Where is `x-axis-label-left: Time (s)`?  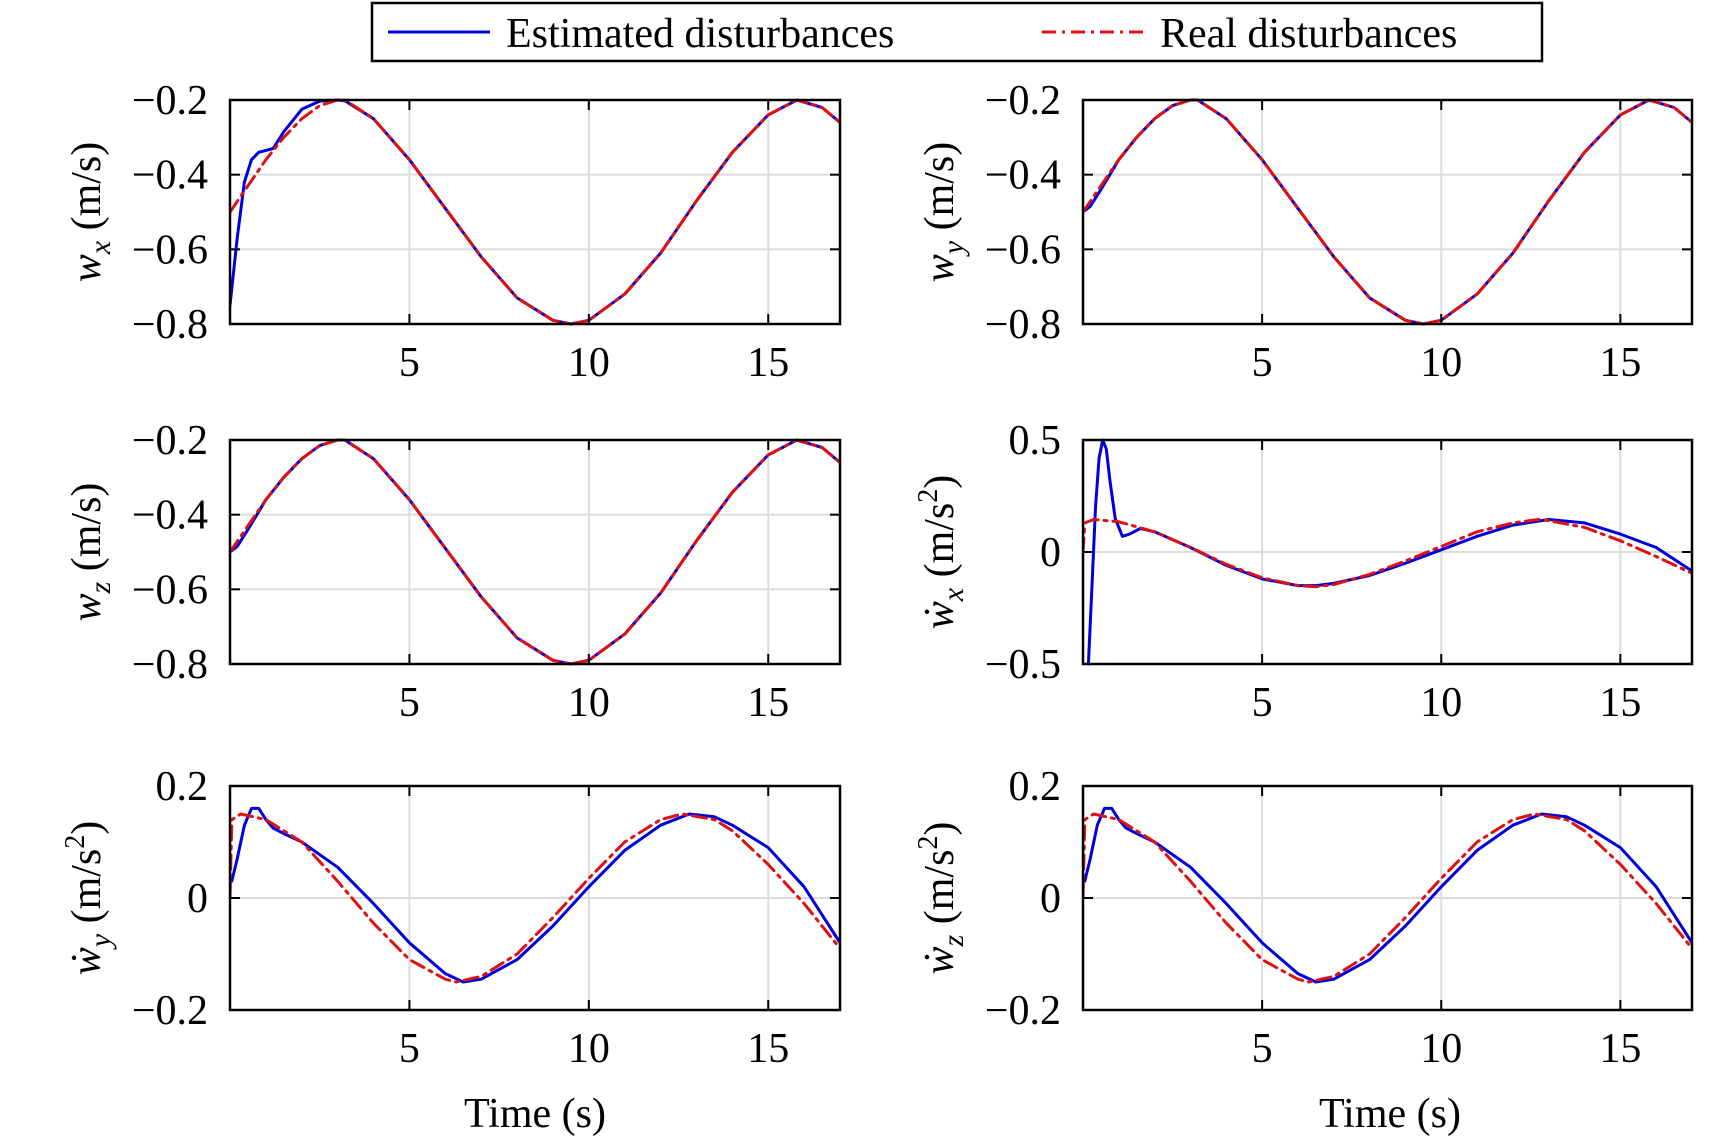
x-axis-label-left: Time (s) is located at coordinates (535, 1114).